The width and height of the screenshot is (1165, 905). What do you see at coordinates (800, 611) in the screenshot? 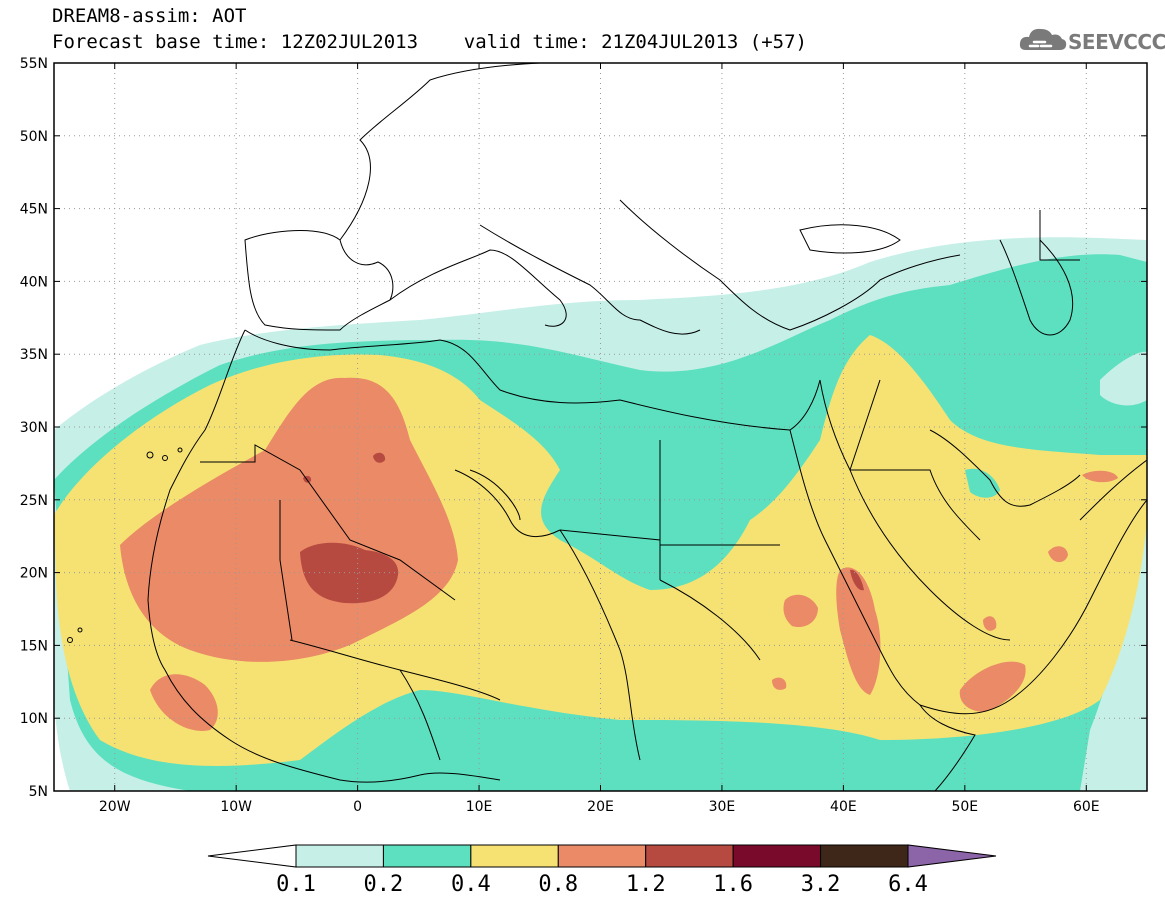
I see `aot-band-0.8-sudan` at bounding box center [800, 611].